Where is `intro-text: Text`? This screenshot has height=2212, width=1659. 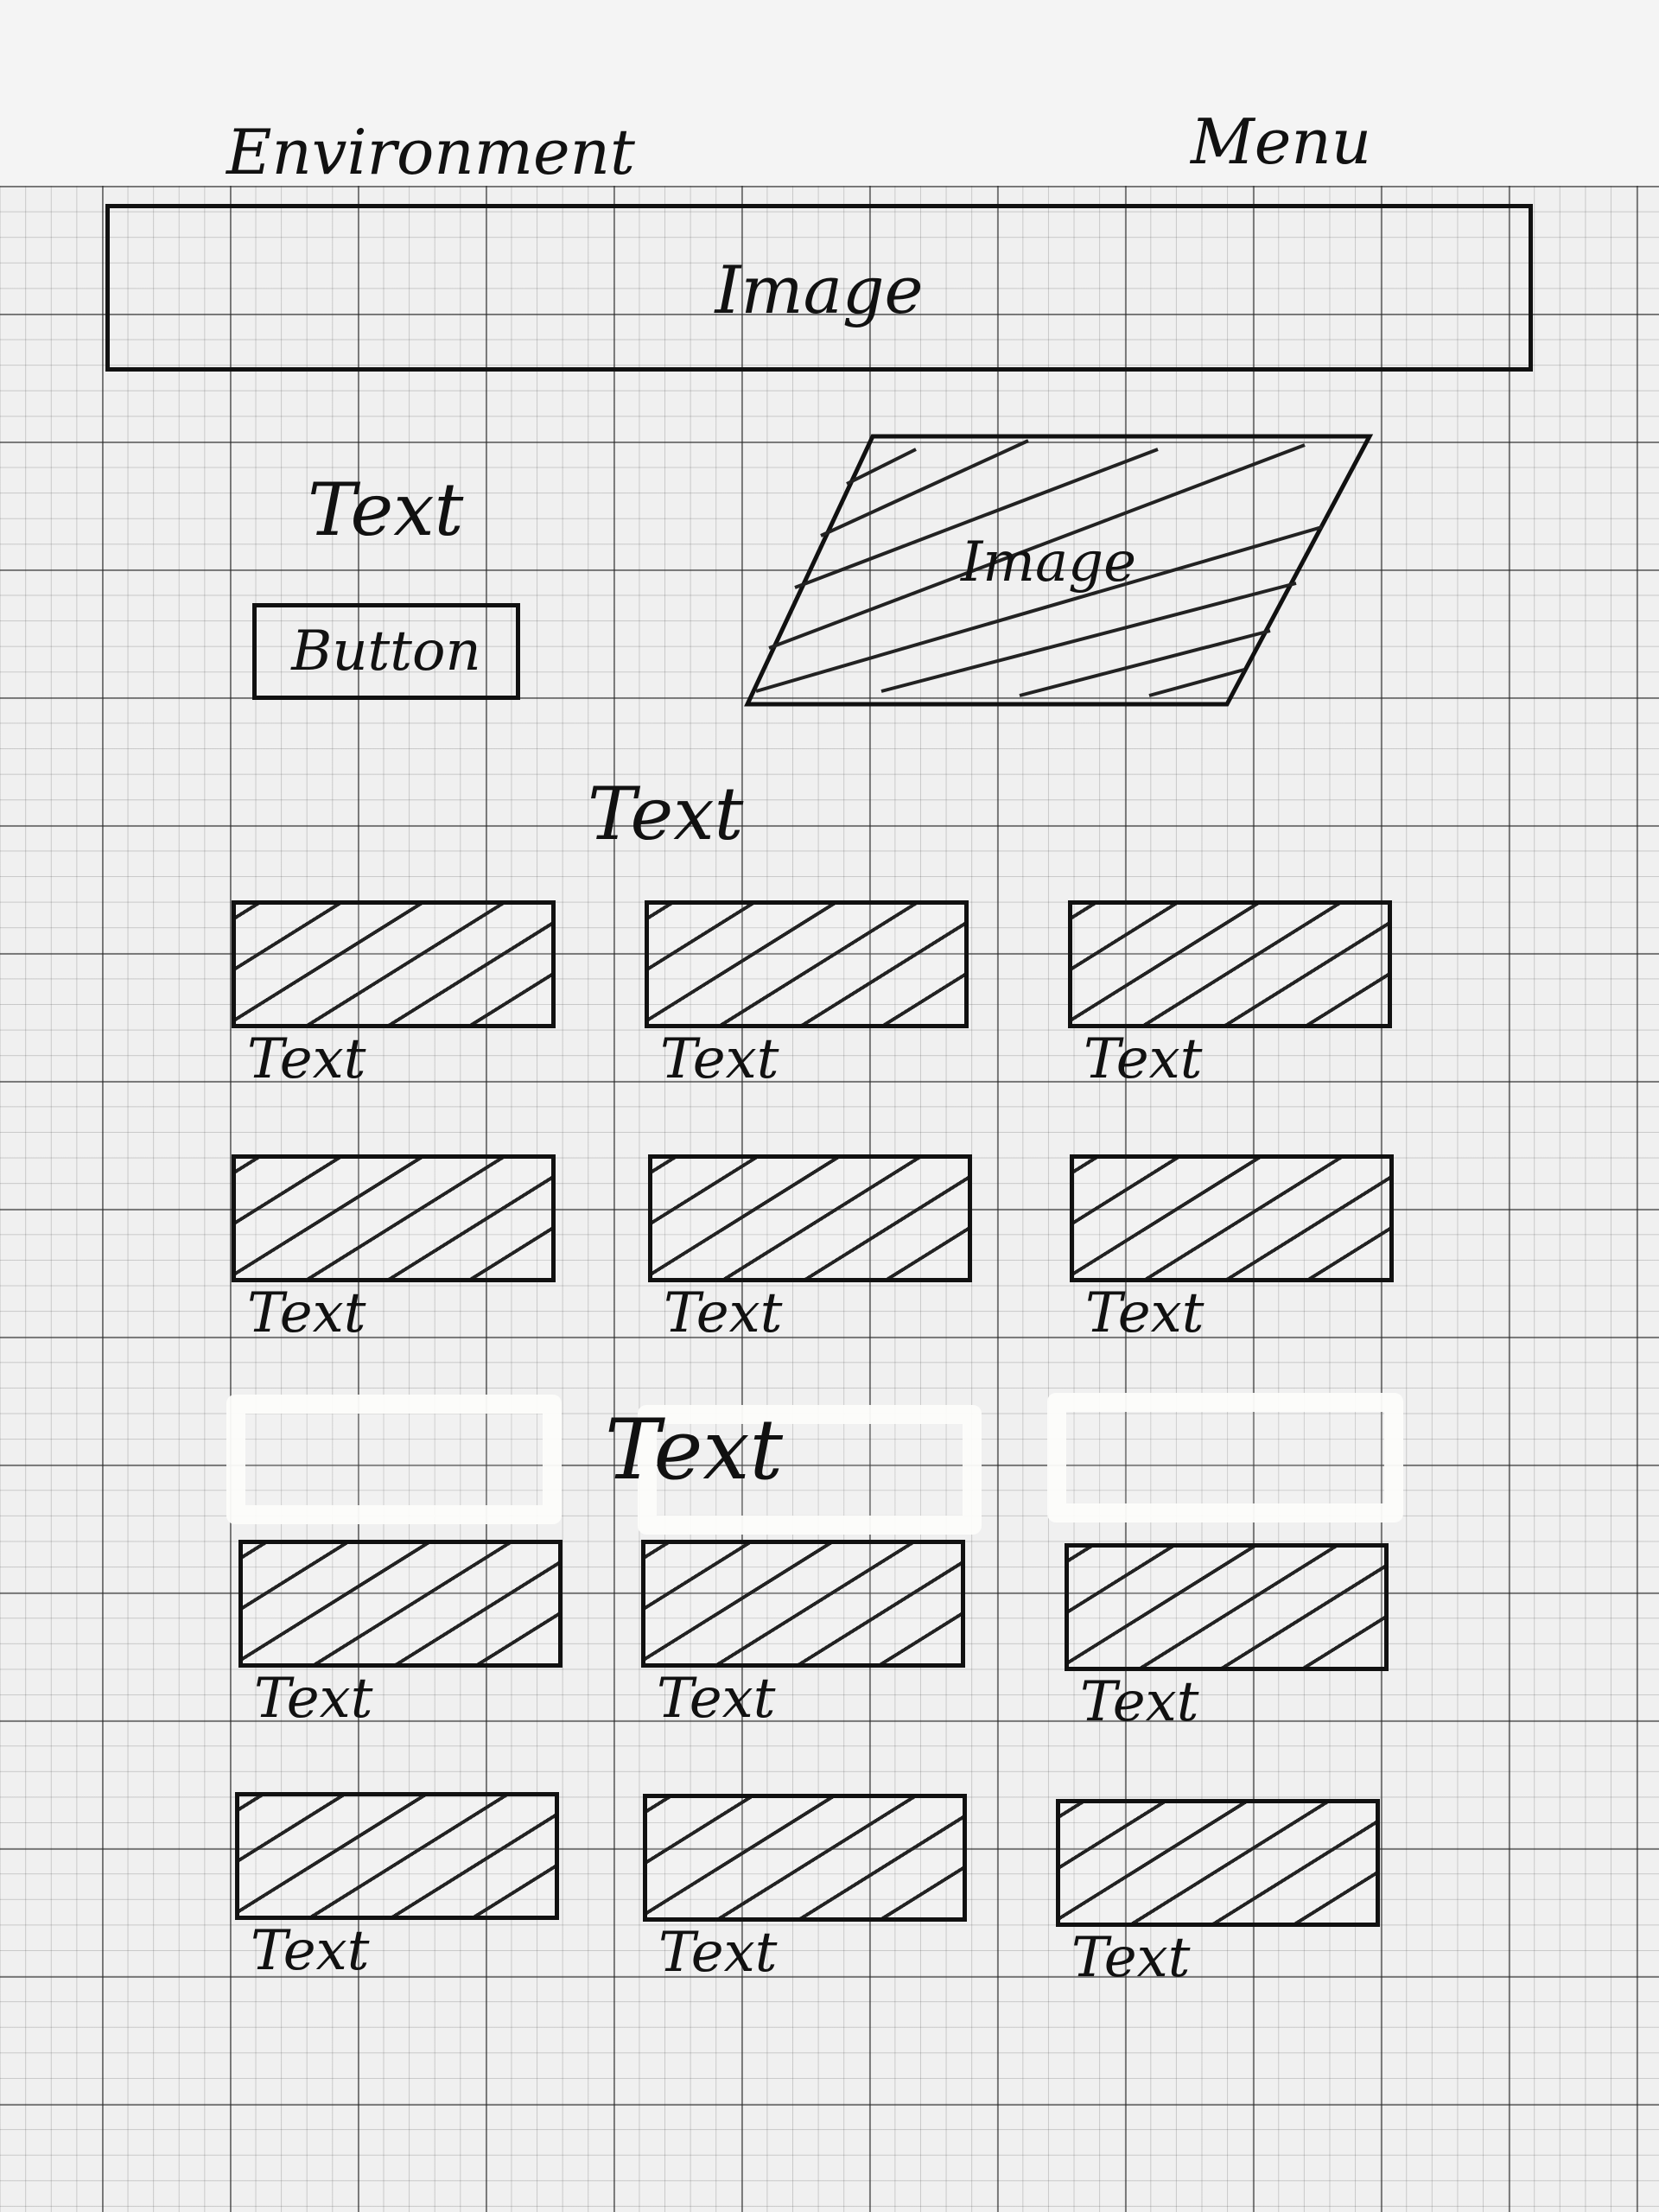
intro-text: Text is located at coordinates (386, 509).